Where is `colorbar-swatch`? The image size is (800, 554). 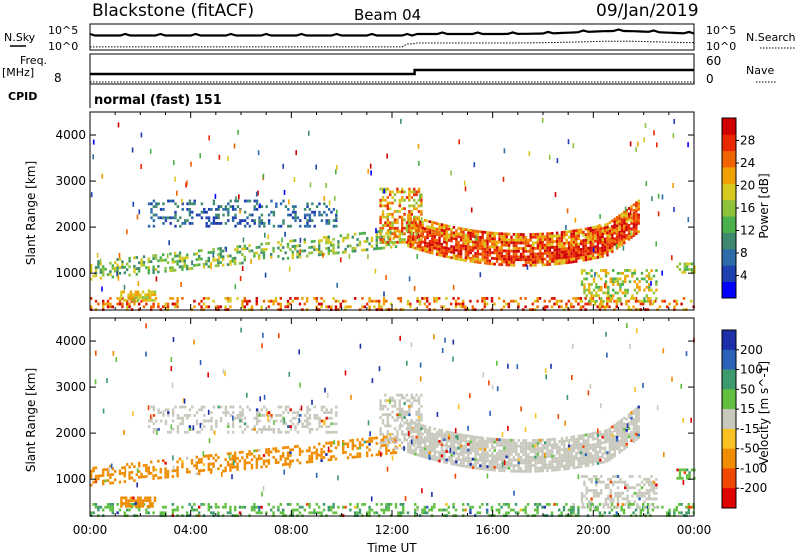
colorbar-swatch is located at coordinates (729, 175).